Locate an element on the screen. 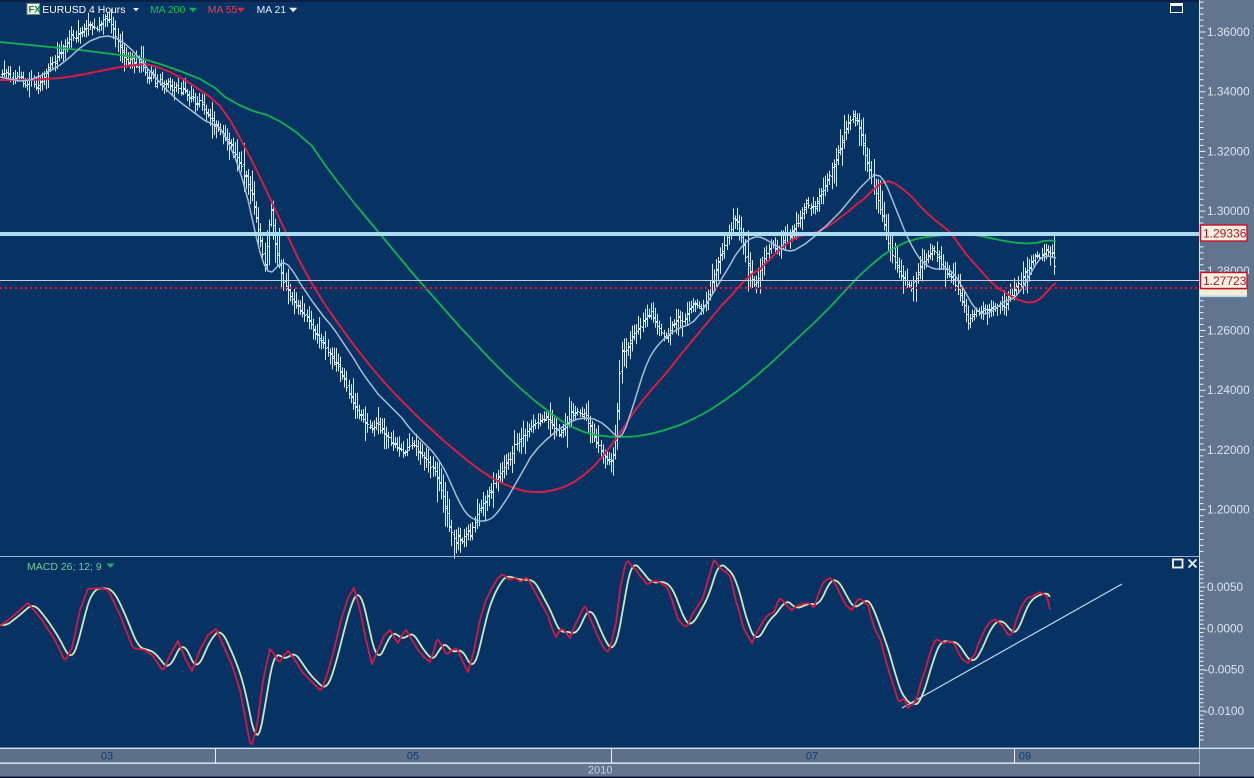  svg-text: MA 21 is located at coordinates (272, 10).